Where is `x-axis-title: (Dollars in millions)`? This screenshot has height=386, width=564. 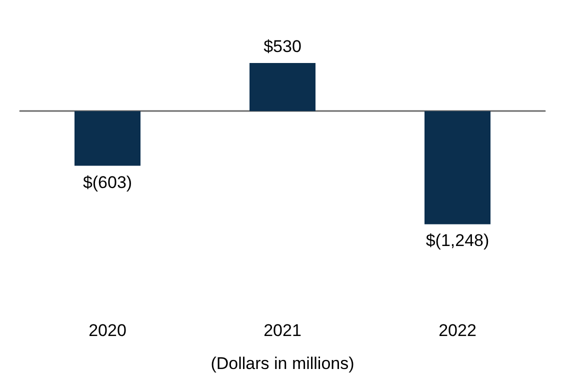 x-axis-title: (Dollars in millions) is located at coordinates (282, 363).